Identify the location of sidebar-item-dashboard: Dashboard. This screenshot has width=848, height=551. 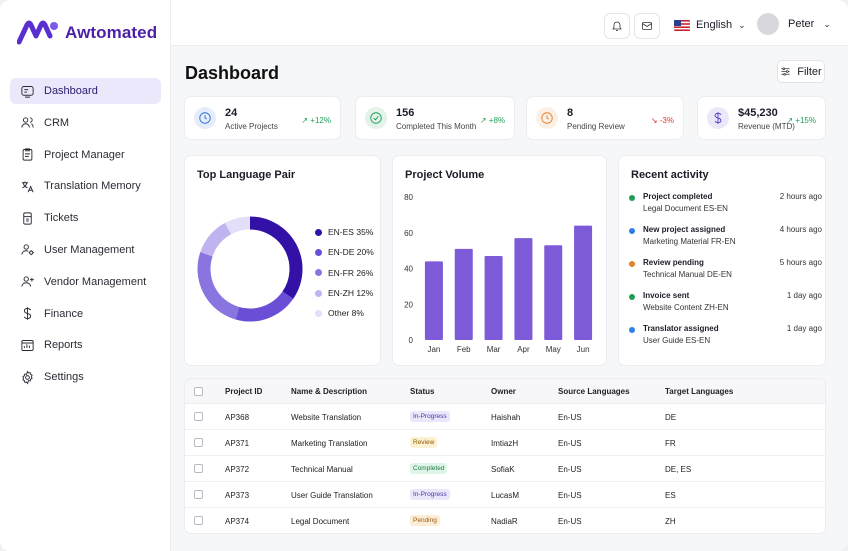
(85, 91).